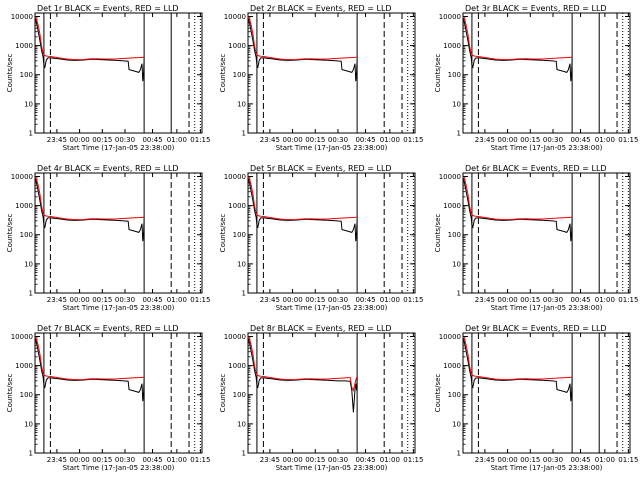 This screenshot has height=480, width=640. What do you see at coordinates (108, 8) in the screenshot?
I see `panel-title: Det 1r BLACK = Events, RED = LLD` at bounding box center [108, 8].